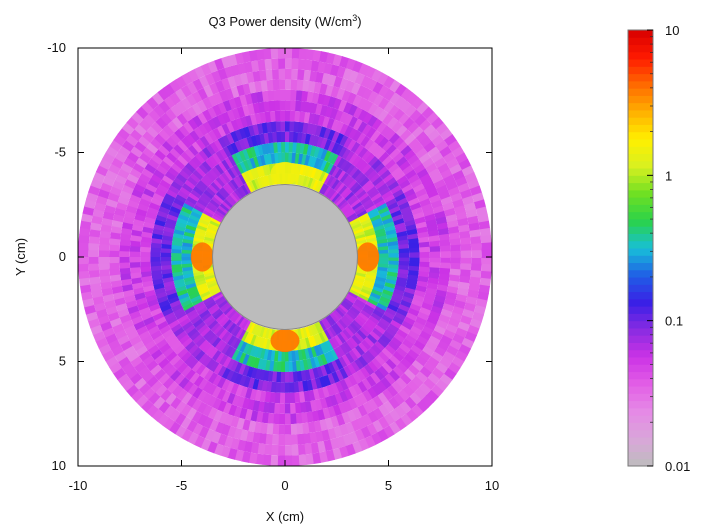 The width and height of the screenshot is (715, 528). Describe the element at coordinates (674, 321) in the screenshot. I see `colorbar-tick-label: 0.1` at that location.